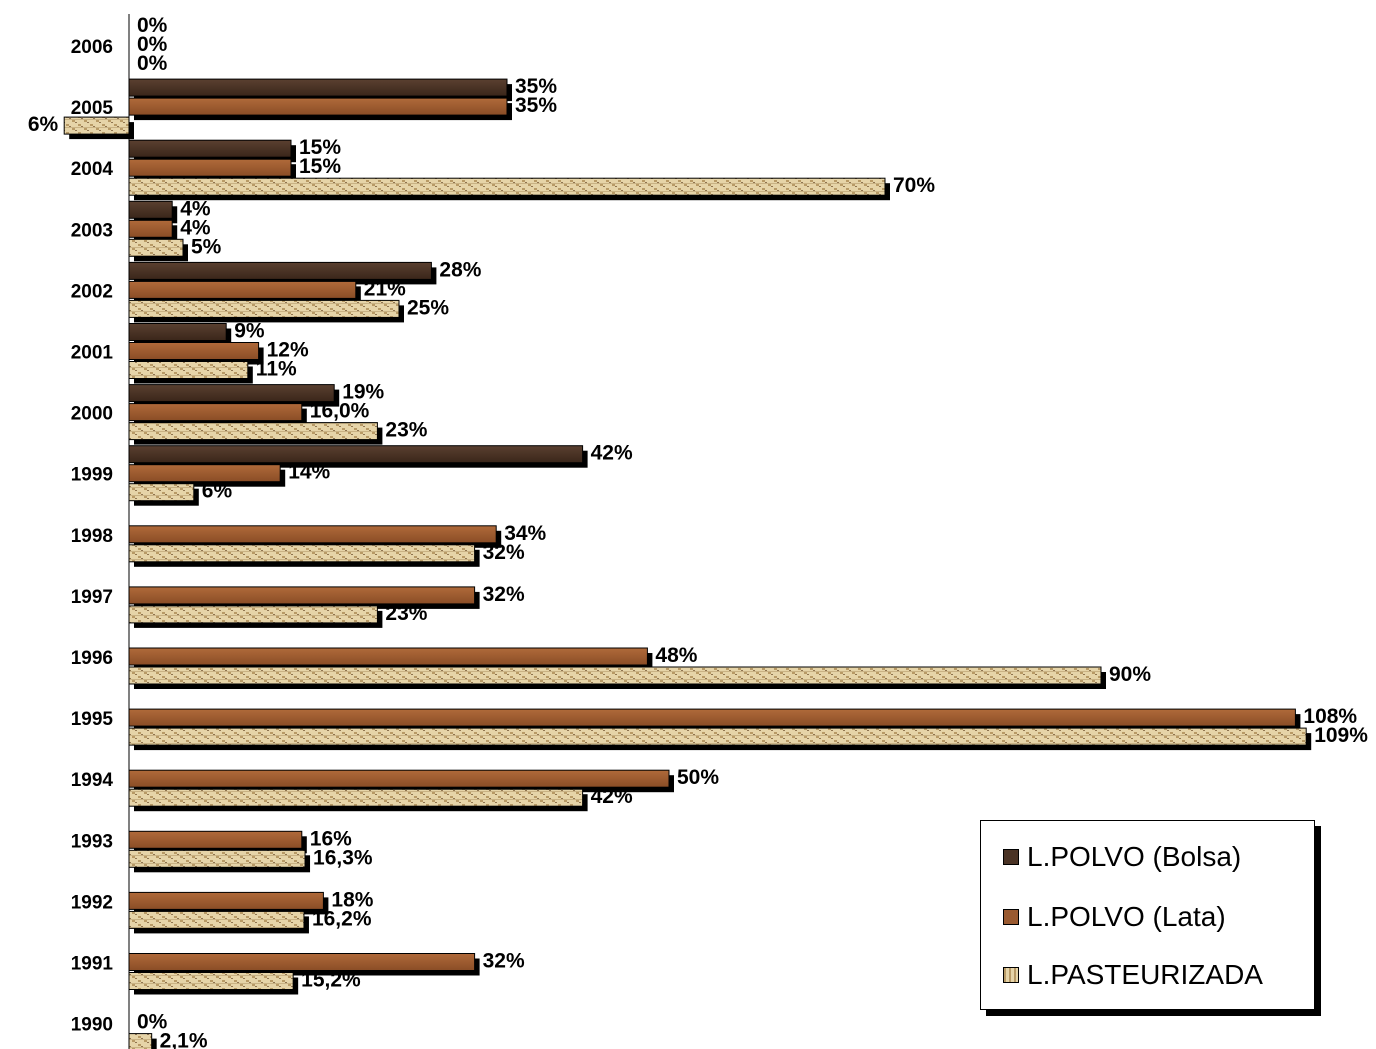 The image size is (1376, 1049). I want to click on year-label-2004: 2004, so click(92, 169).